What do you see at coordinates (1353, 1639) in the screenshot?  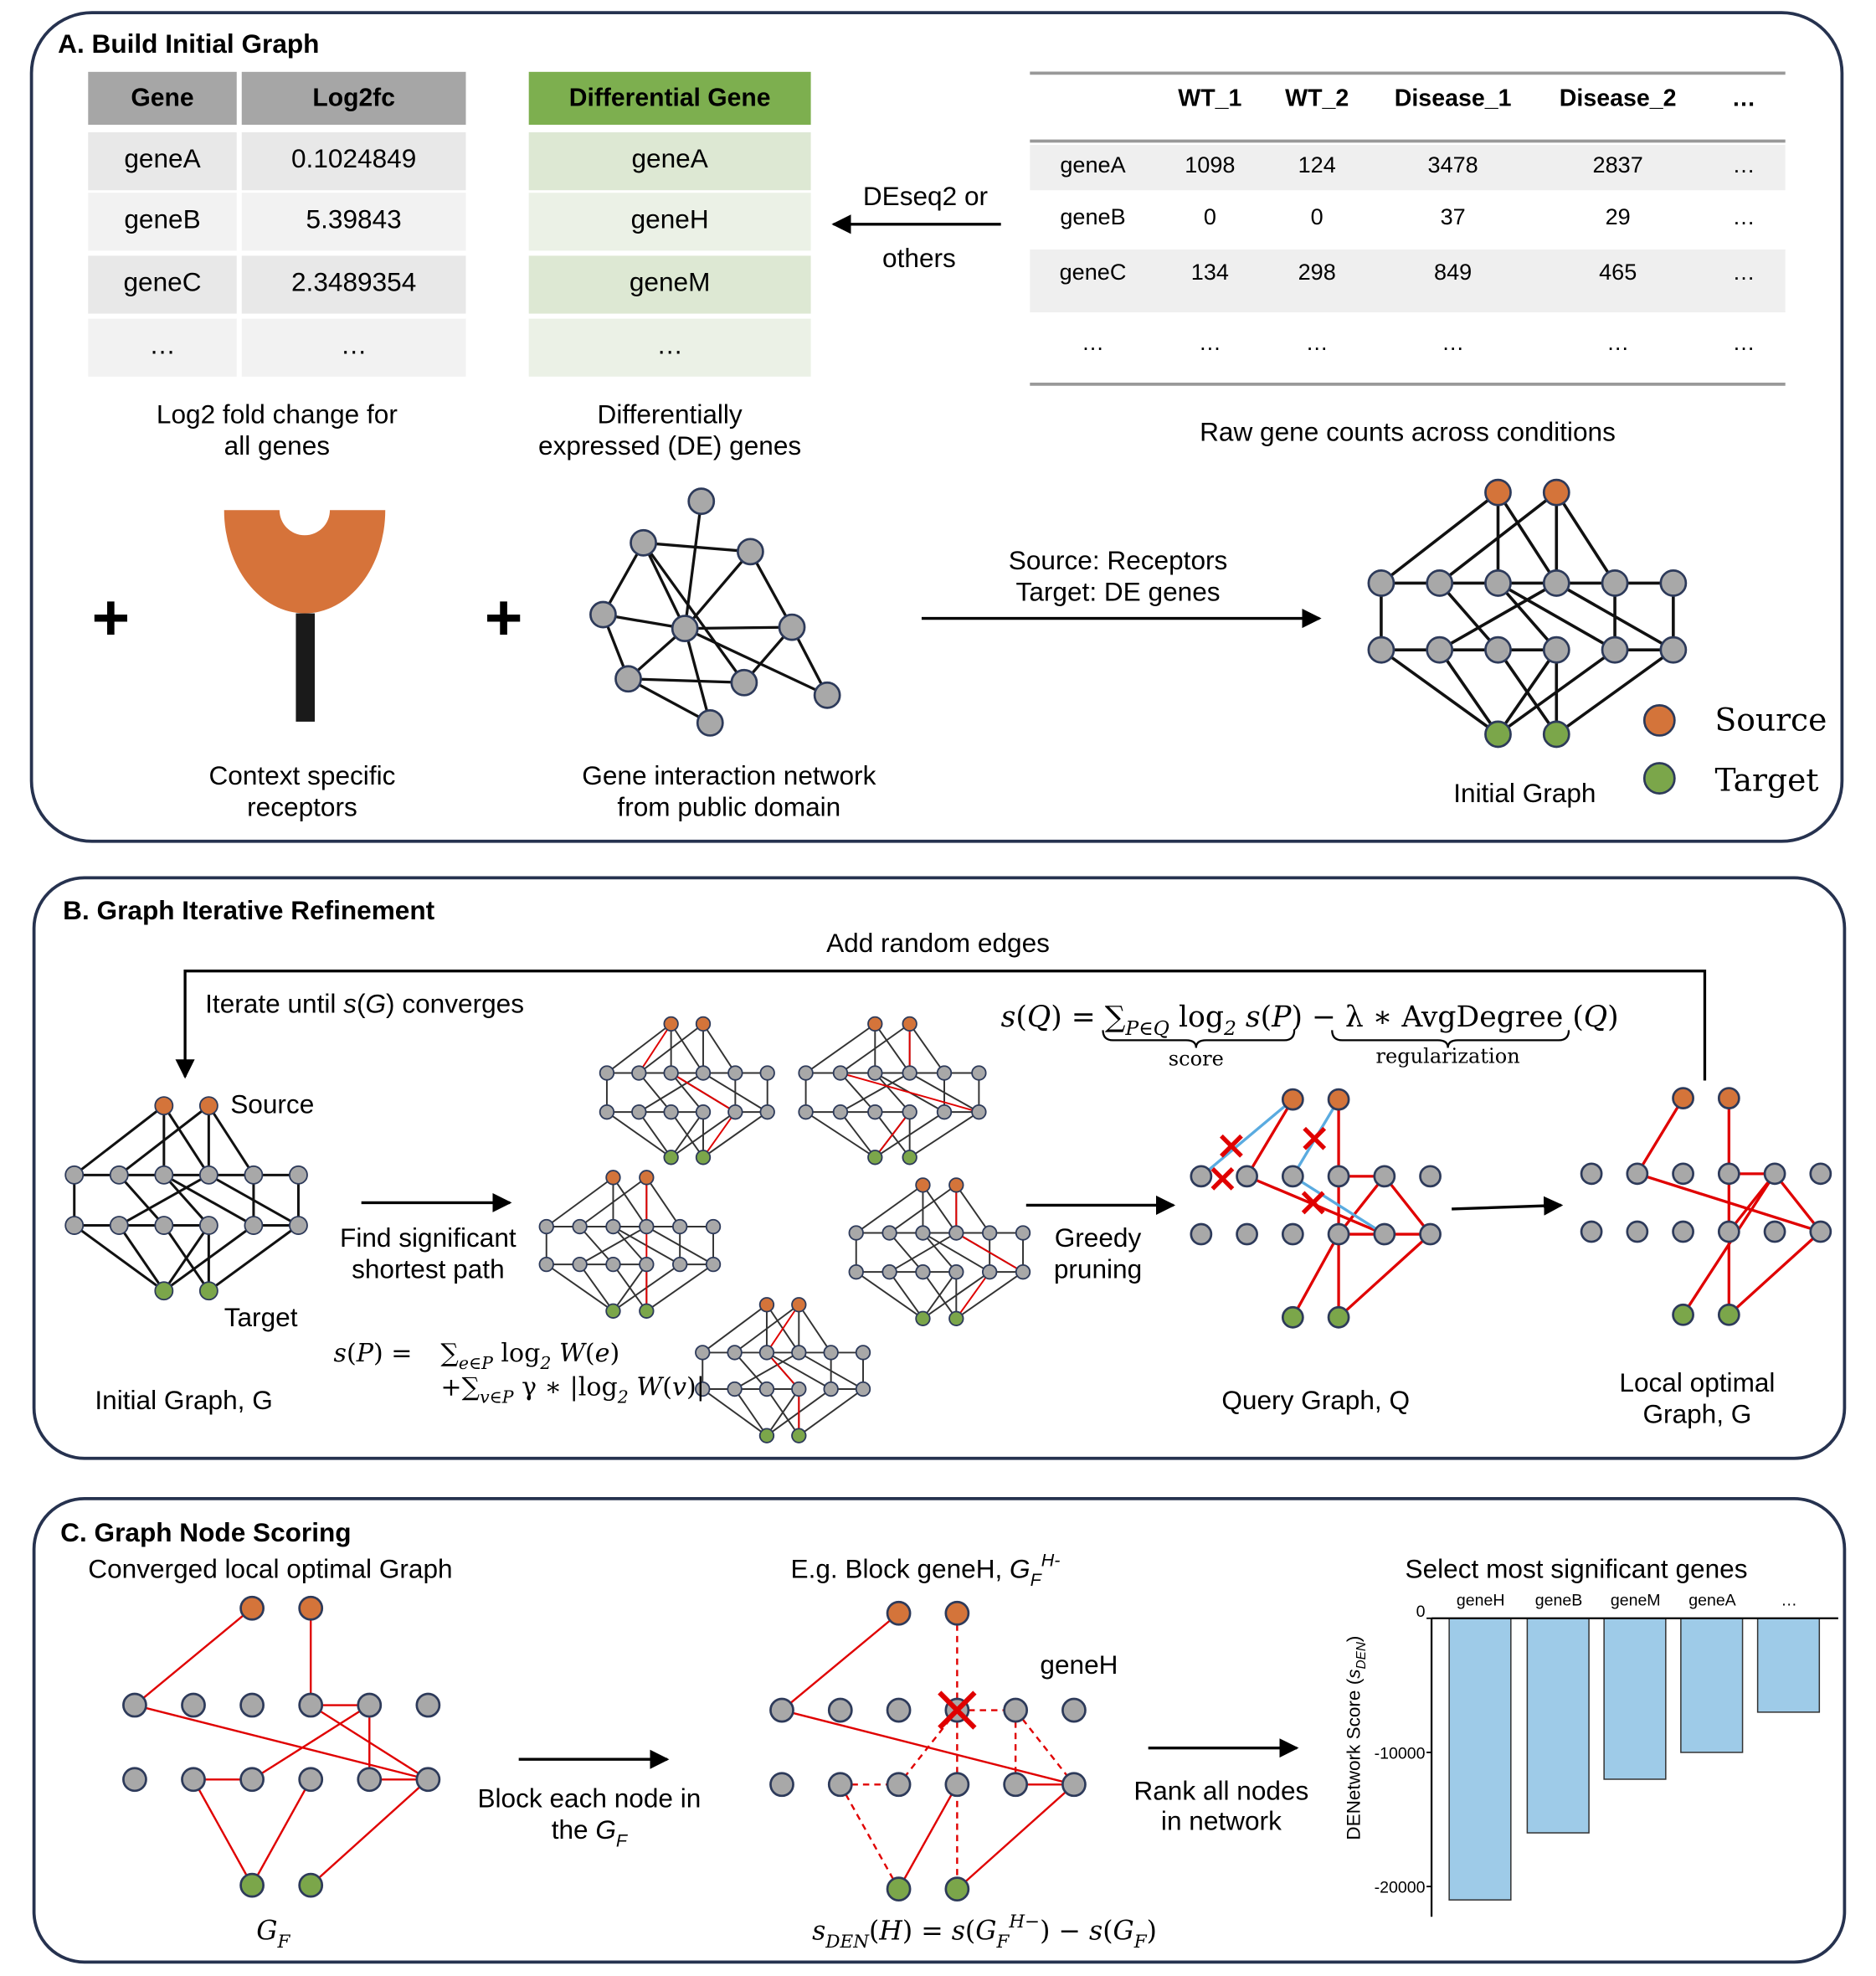 I see `formula-part: )` at bounding box center [1353, 1639].